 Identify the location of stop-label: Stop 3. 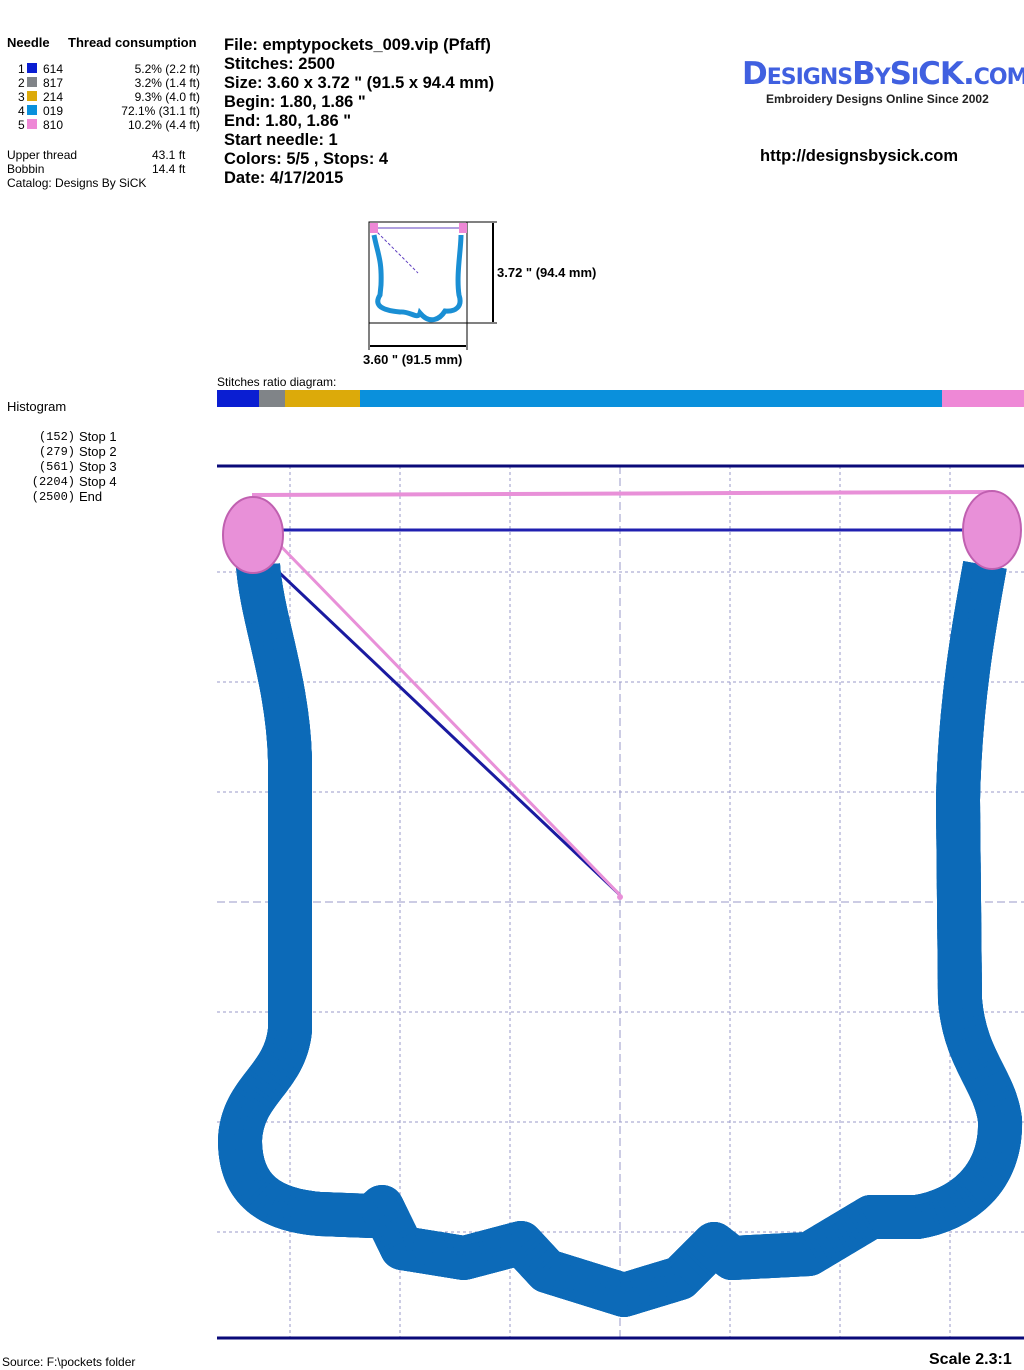
(98, 466).